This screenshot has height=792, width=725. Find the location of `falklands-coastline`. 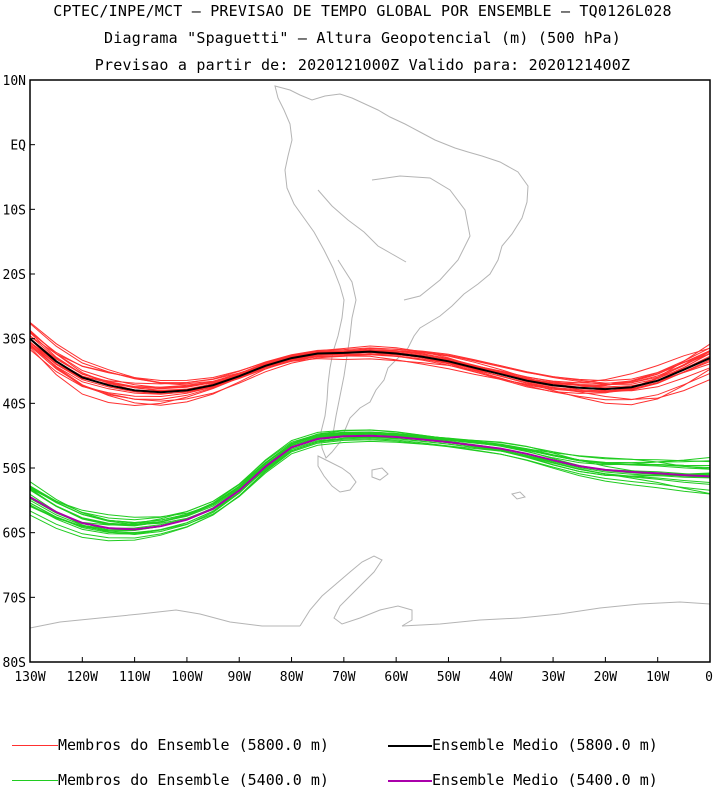

falklands-coastline is located at coordinates (380, 474).